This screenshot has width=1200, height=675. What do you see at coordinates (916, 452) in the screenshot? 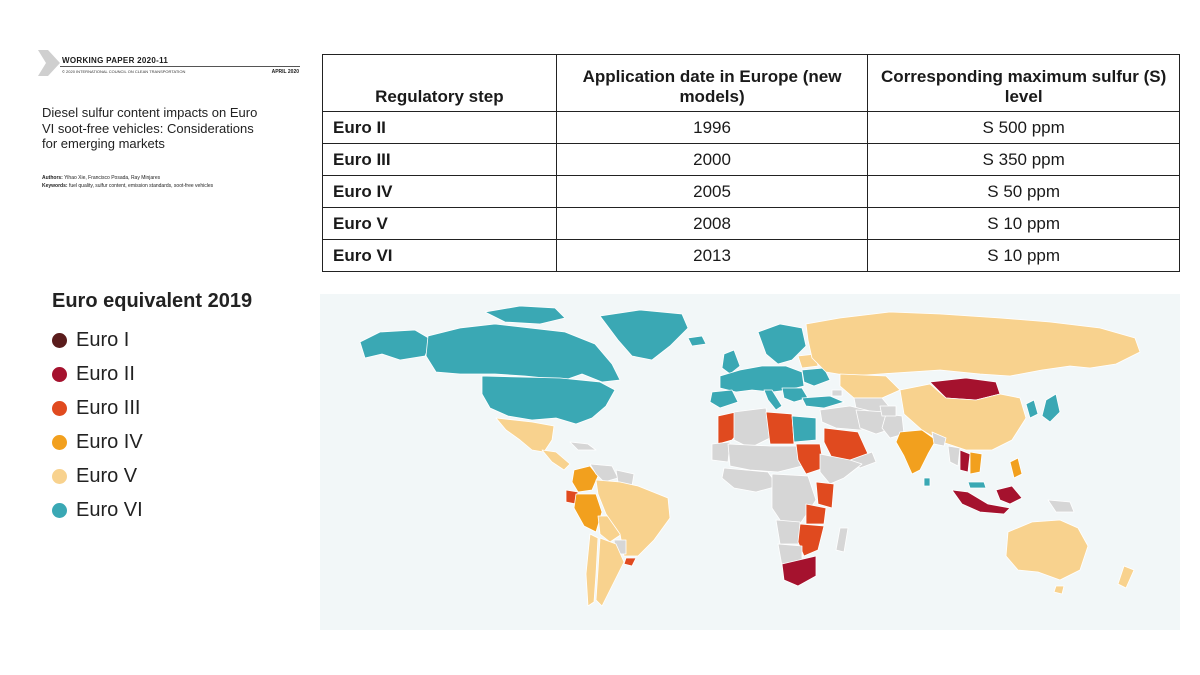
I see `region-india` at bounding box center [916, 452].